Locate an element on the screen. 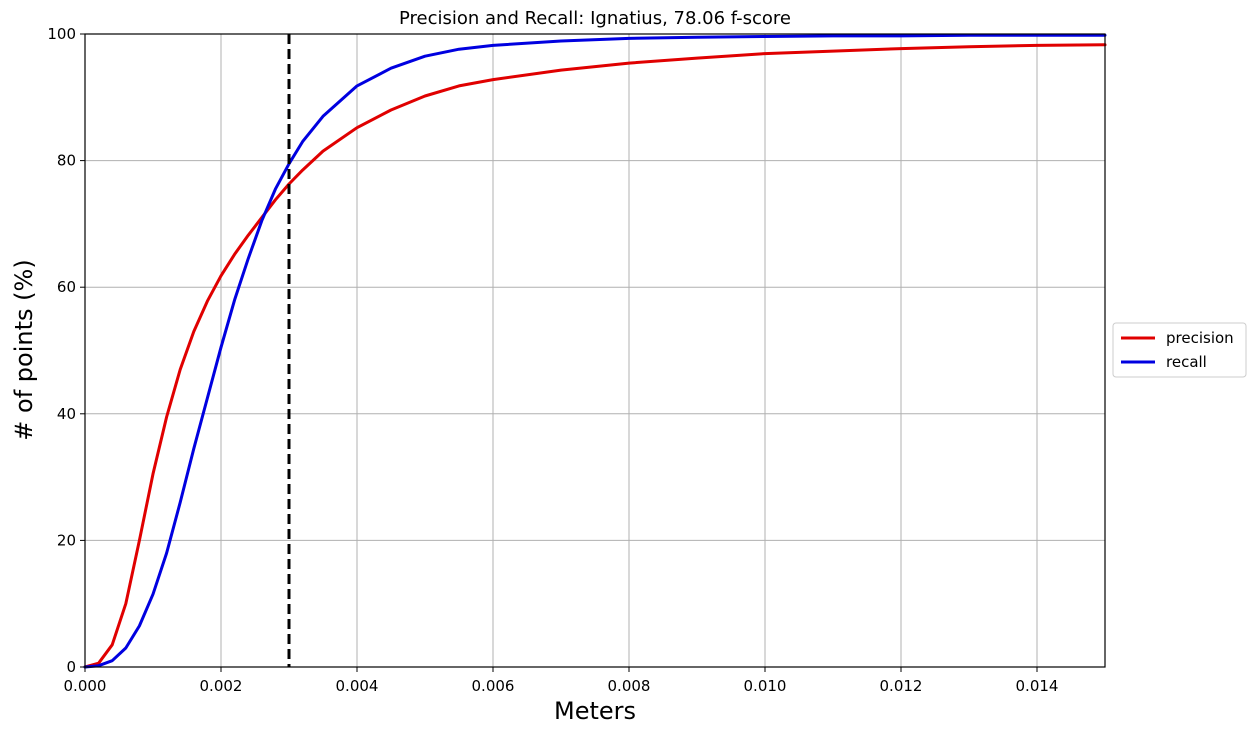 The image size is (1255, 730). x-tick-label: 0.004 is located at coordinates (357, 686).